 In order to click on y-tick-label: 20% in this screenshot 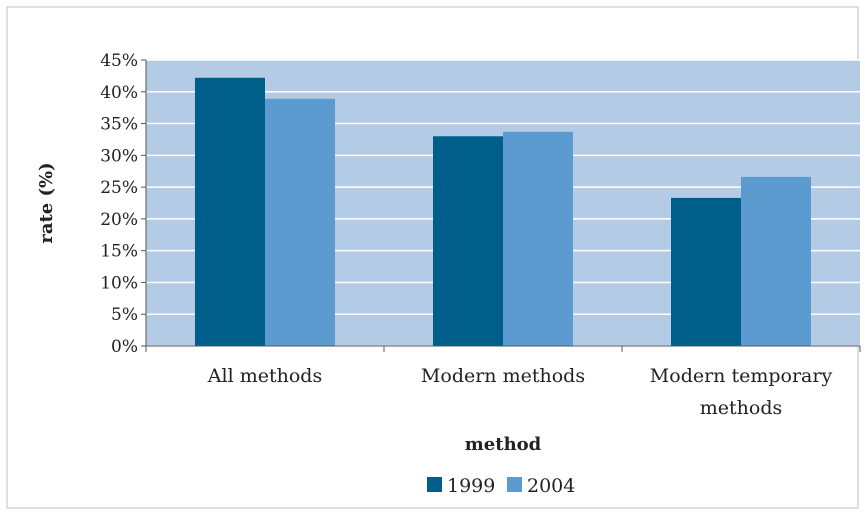, I will do `click(119, 220)`.